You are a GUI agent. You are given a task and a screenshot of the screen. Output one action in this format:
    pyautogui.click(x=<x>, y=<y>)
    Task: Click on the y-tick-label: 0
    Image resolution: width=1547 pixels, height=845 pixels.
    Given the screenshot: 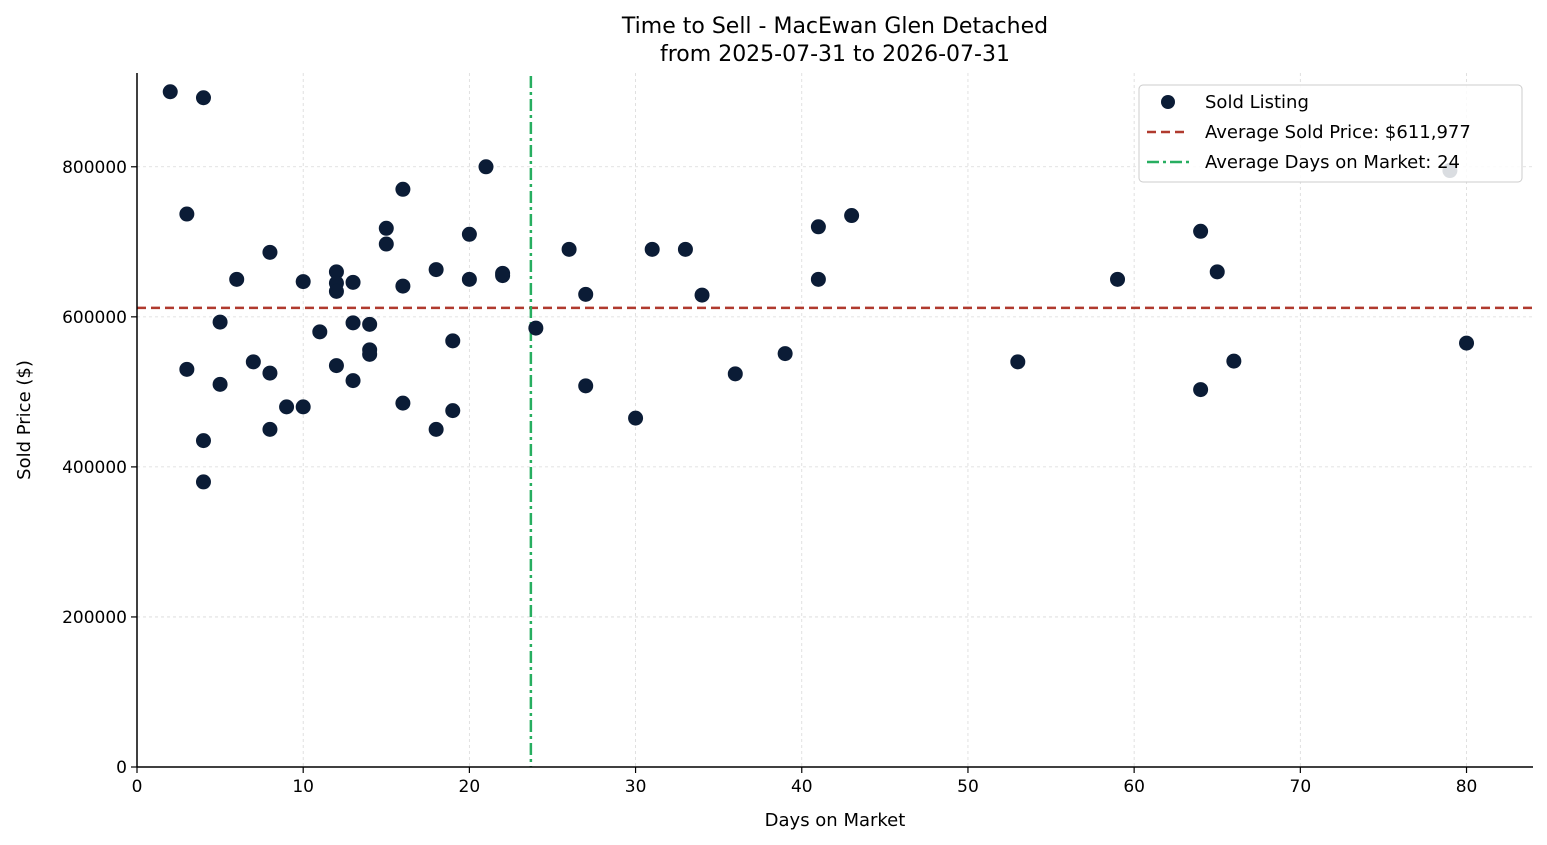 What is the action you would take?
    pyautogui.click(x=121, y=768)
    